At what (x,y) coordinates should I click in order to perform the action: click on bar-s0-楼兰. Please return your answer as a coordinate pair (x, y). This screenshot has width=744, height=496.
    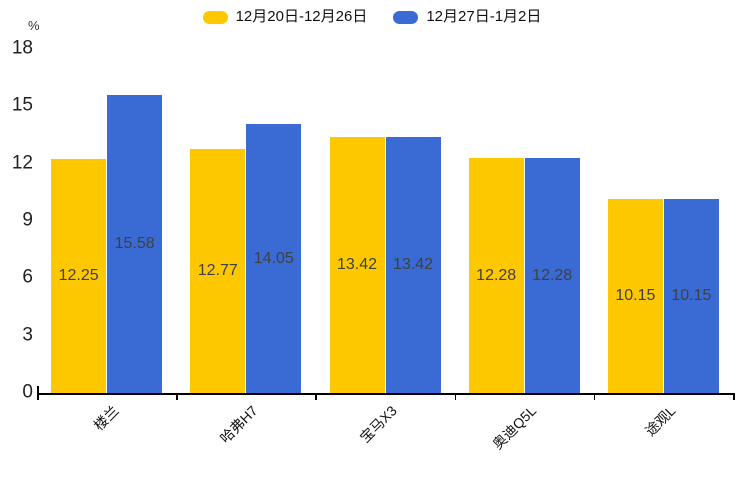
    Looking at the image, I should click on (79, 275).